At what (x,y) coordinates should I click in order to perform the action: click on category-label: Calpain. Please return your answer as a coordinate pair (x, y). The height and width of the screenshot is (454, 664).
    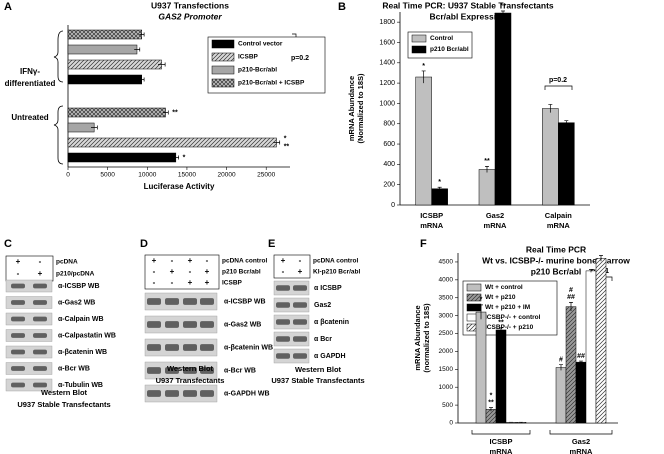
    Looking at the image, I should click on (559, 215).